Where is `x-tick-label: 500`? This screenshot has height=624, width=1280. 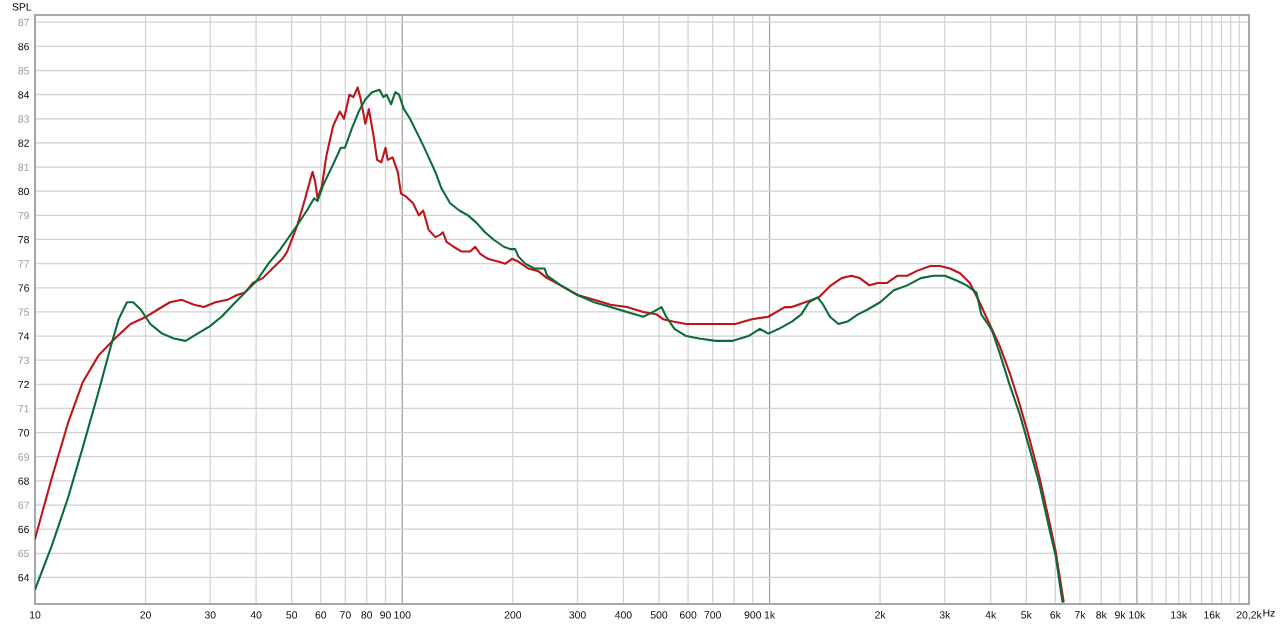 x-tick-label: 500 is located at coordinates (659, 615).